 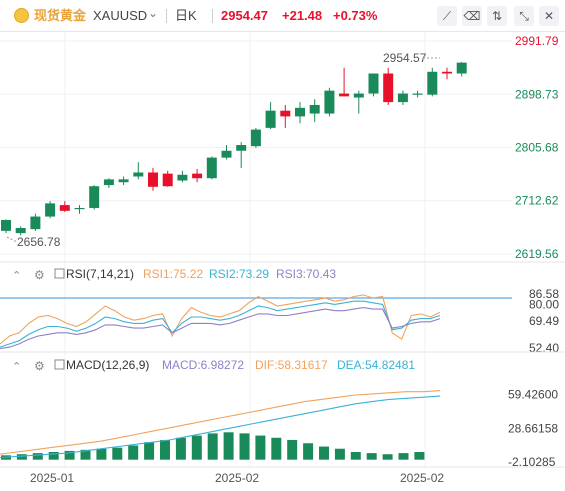 I want to click on chevron-down-icon: ⌄, so click(x=153, y=13).